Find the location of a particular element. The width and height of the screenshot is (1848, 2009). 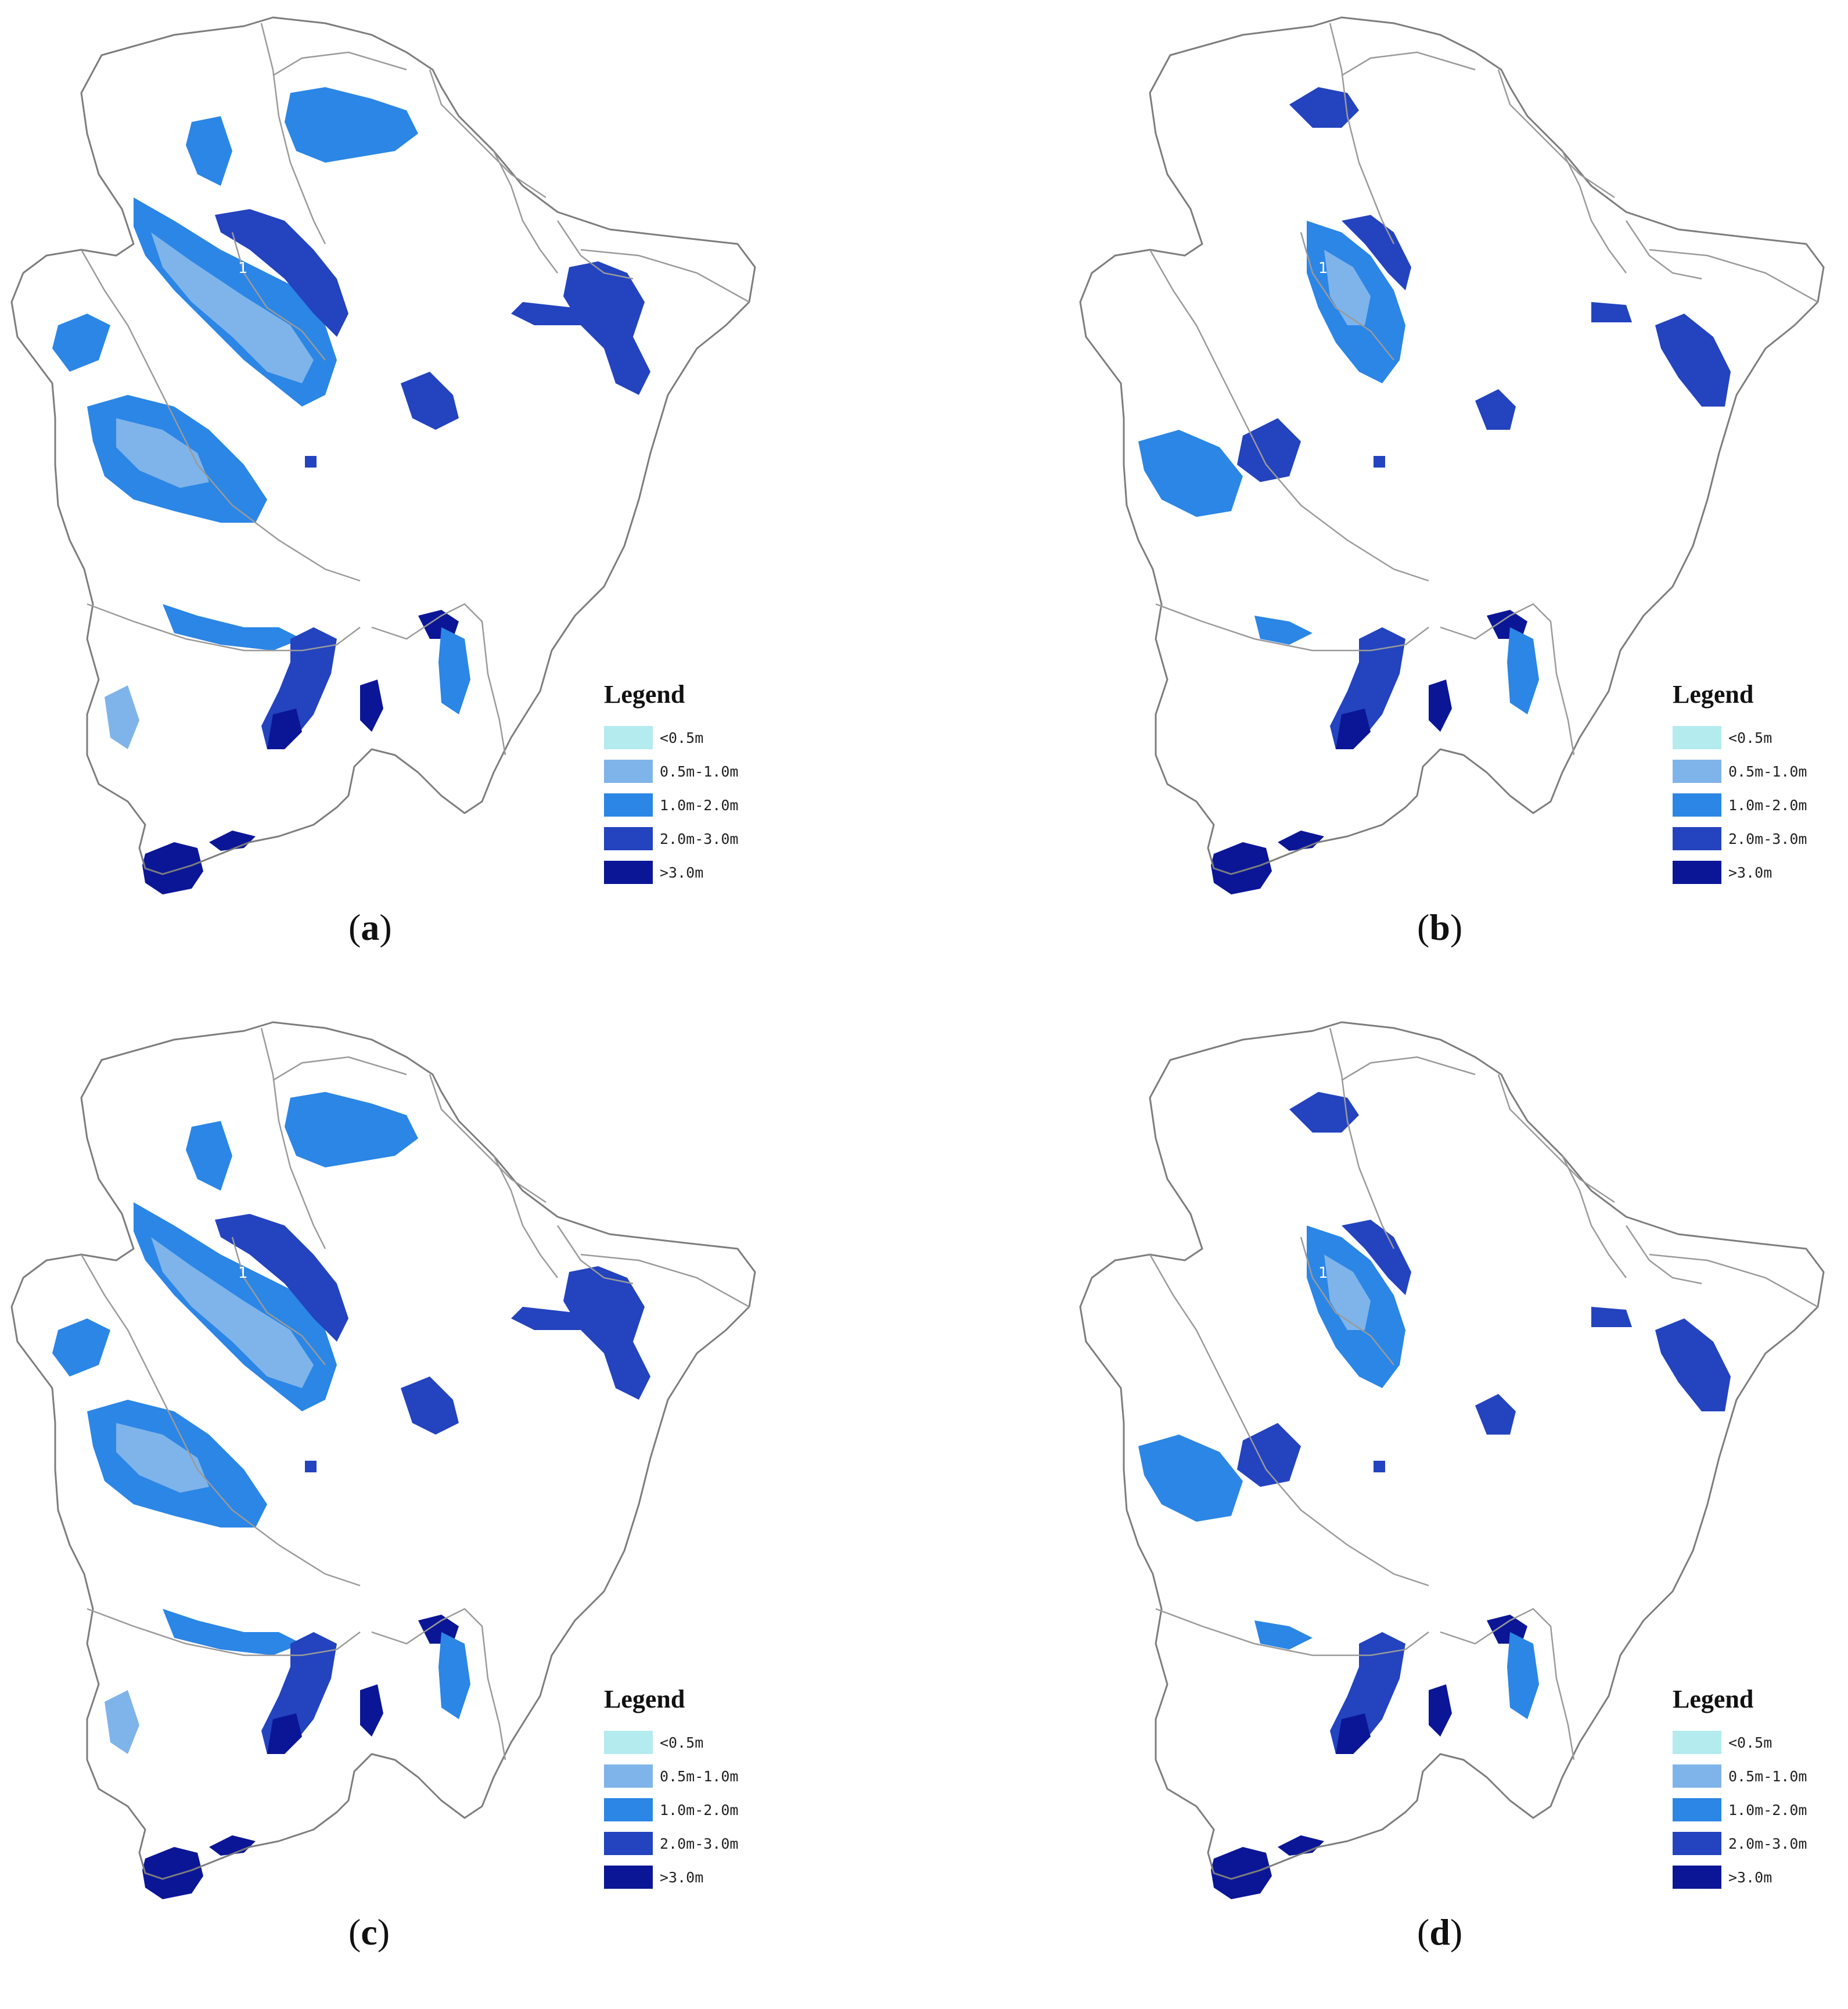

panel-letter: b is located at coordinates (1439, 928).